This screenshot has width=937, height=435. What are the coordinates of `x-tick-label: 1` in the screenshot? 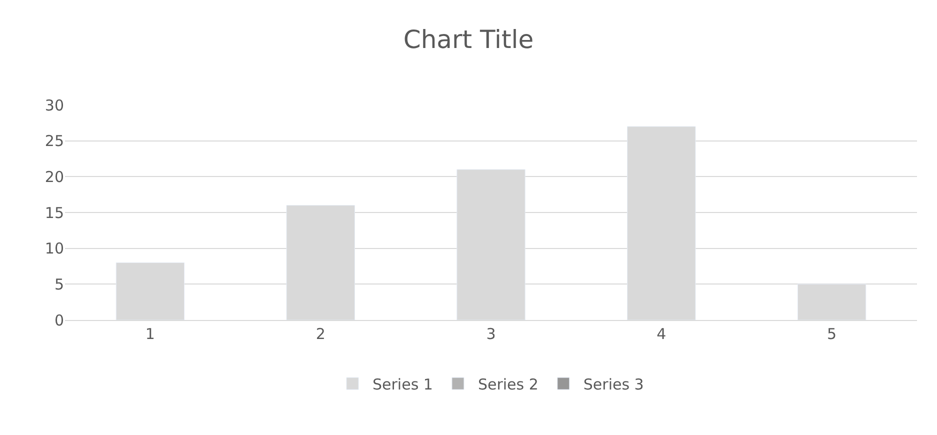 It's located at (150, 334).